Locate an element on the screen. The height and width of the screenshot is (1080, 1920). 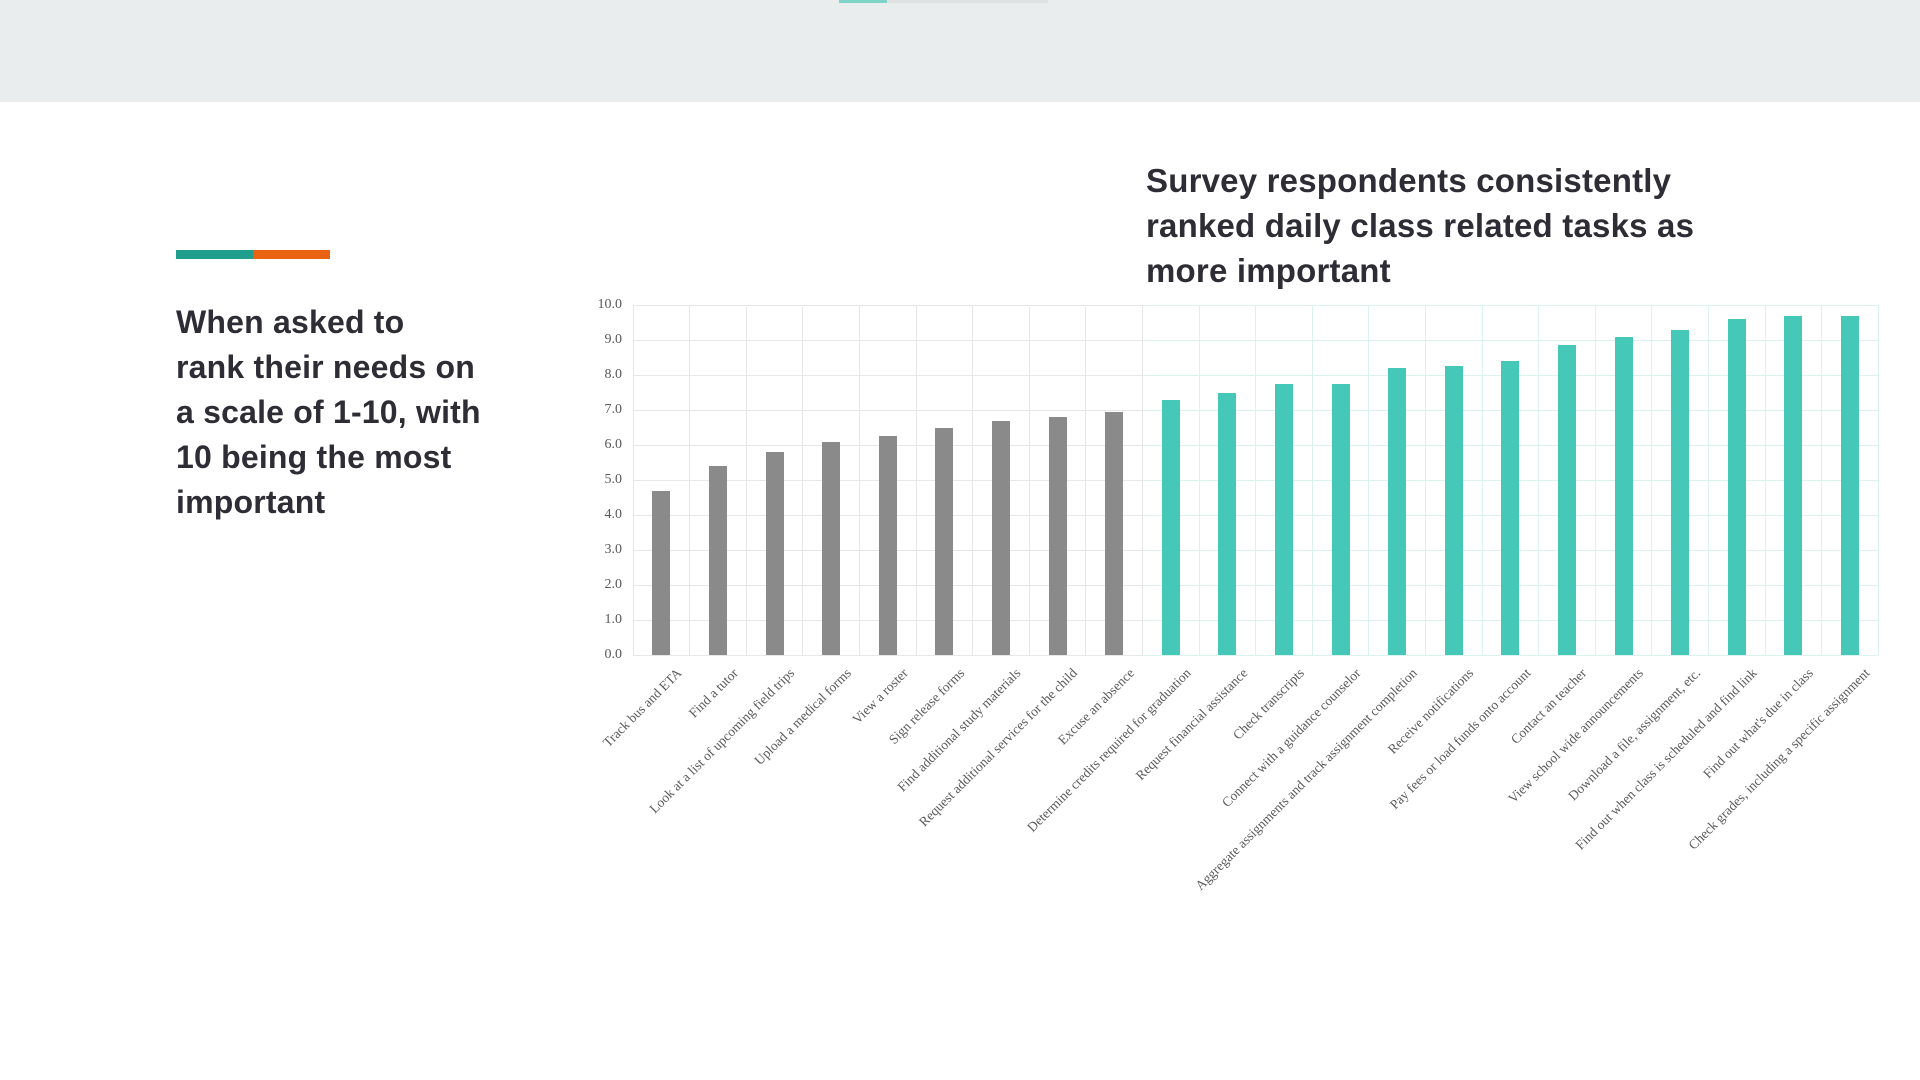
category-label: Track bus and ETA is located at coordinates (642, 707).